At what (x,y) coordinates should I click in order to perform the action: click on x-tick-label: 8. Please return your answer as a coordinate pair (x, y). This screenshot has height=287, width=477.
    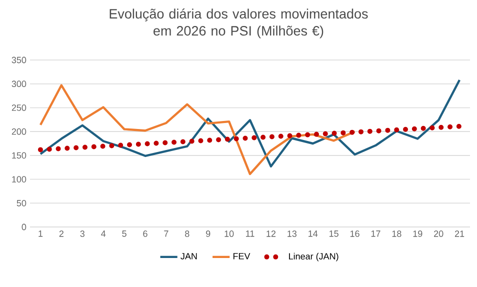
    Looking at the image, I should click on (187, 233).